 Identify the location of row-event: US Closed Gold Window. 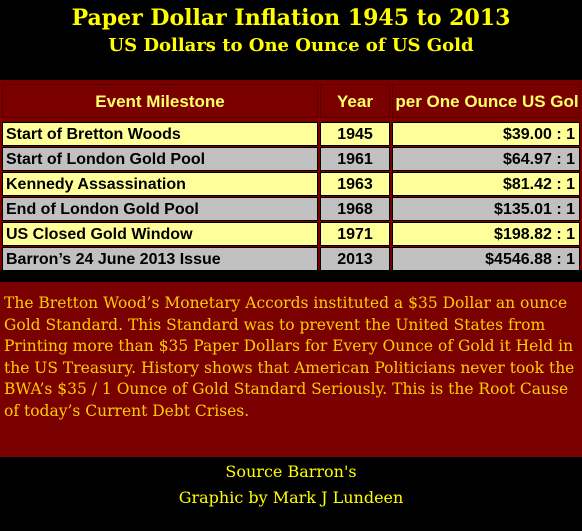
(160, 234).